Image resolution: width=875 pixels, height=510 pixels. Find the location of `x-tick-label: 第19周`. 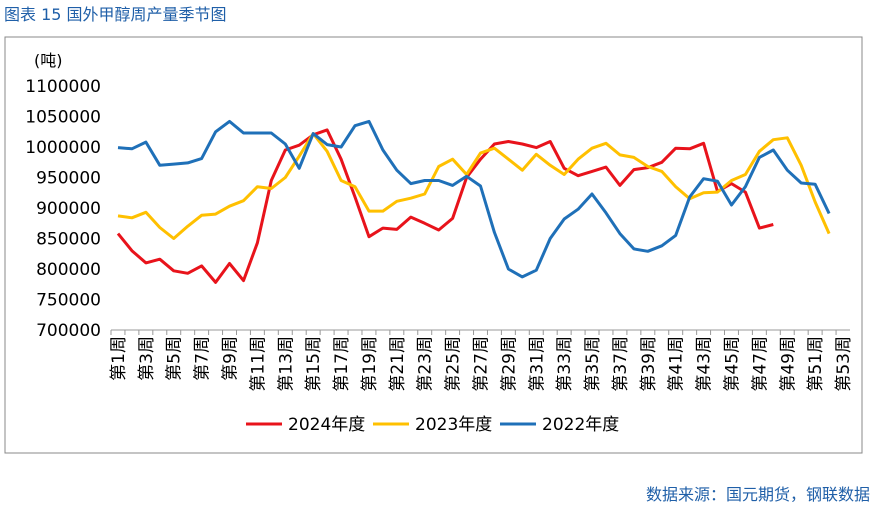

x-tick-label: 第19周 is located at coordinates (370, 364).